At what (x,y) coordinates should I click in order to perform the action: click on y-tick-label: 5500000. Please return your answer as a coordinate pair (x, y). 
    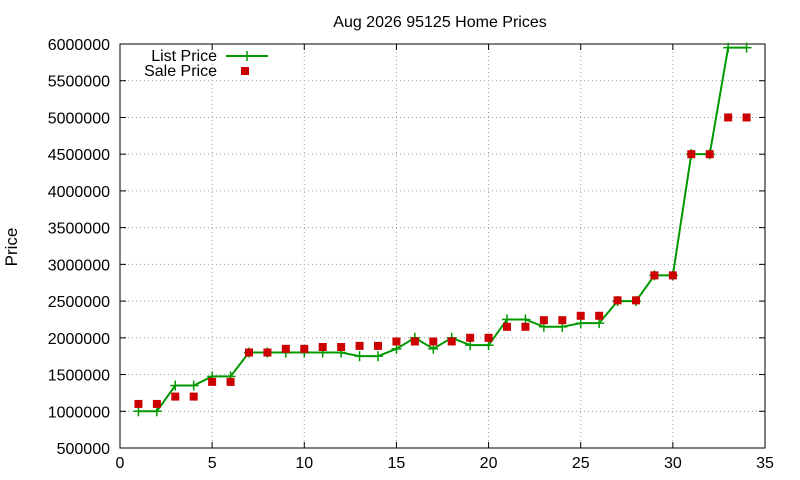
    Looking at the image, I should click on (79, 82).